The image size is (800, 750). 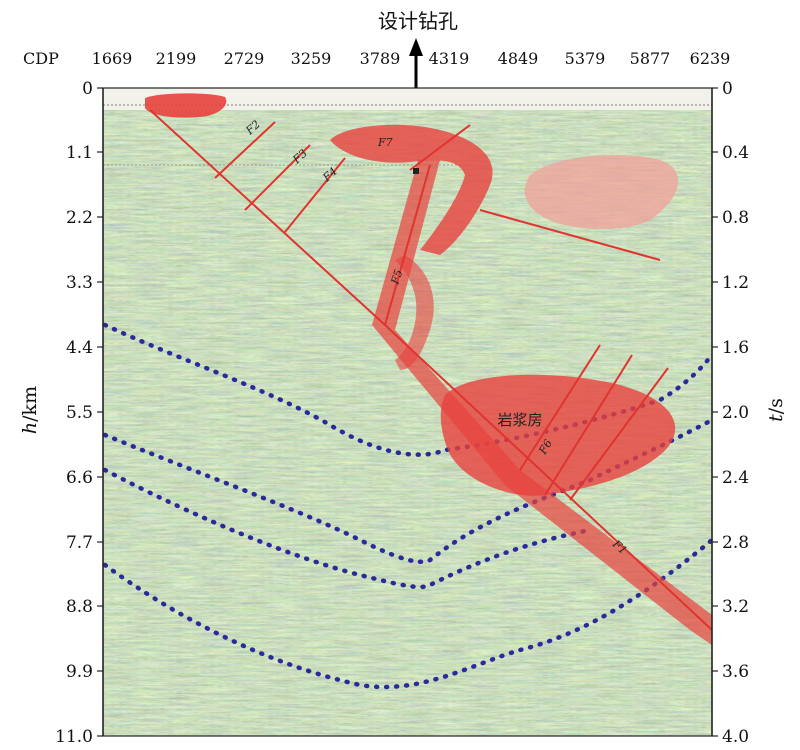 I want to click on time-tick: 0, so click(x=727, y=89).